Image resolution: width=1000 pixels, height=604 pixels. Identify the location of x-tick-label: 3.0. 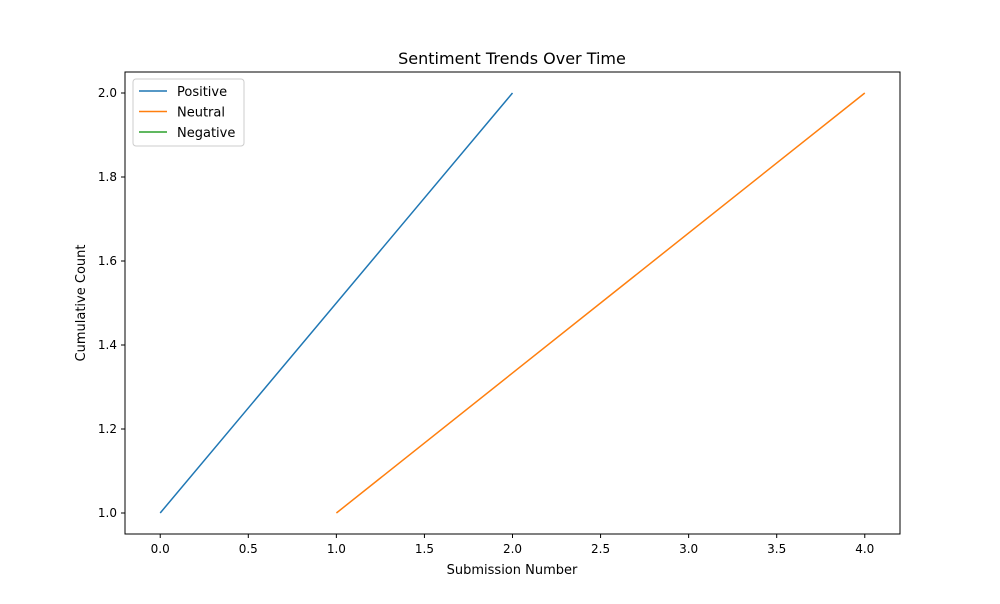
(688, 549).